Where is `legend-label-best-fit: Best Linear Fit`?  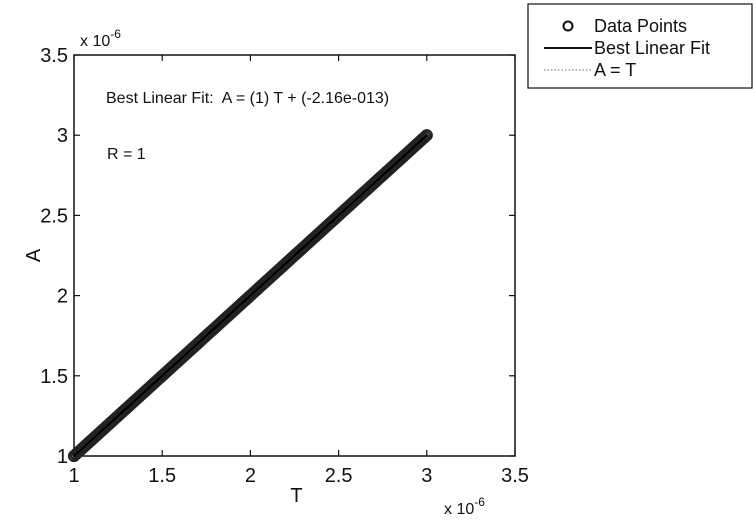 legend-label-best-fit: Best Linear Fit is located at coordinates (652, 48).